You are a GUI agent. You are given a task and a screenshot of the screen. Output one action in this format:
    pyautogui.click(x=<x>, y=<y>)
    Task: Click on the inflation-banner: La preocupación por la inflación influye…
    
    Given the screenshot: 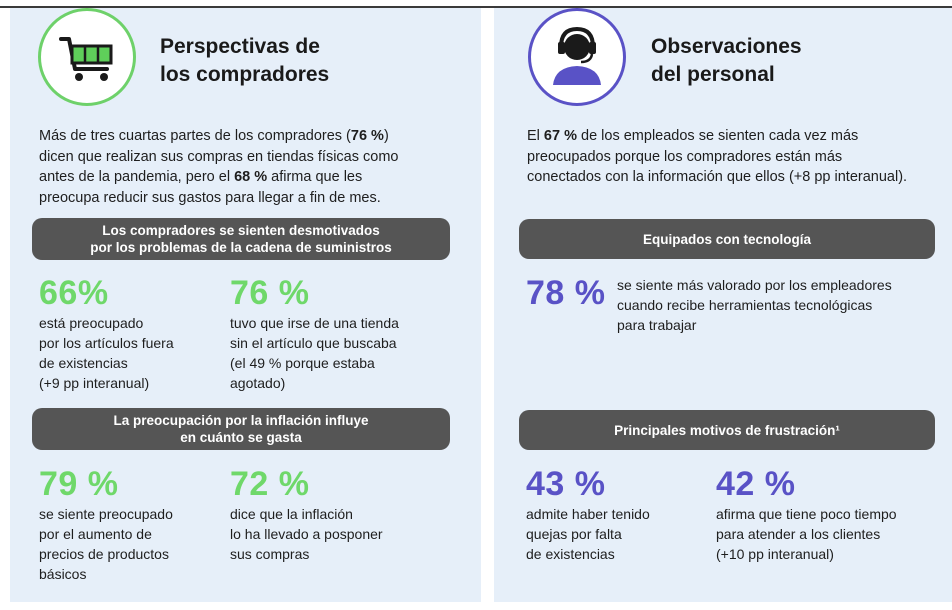 What is the action you would take?
    pyautogui.click(x=241, y=429)
    